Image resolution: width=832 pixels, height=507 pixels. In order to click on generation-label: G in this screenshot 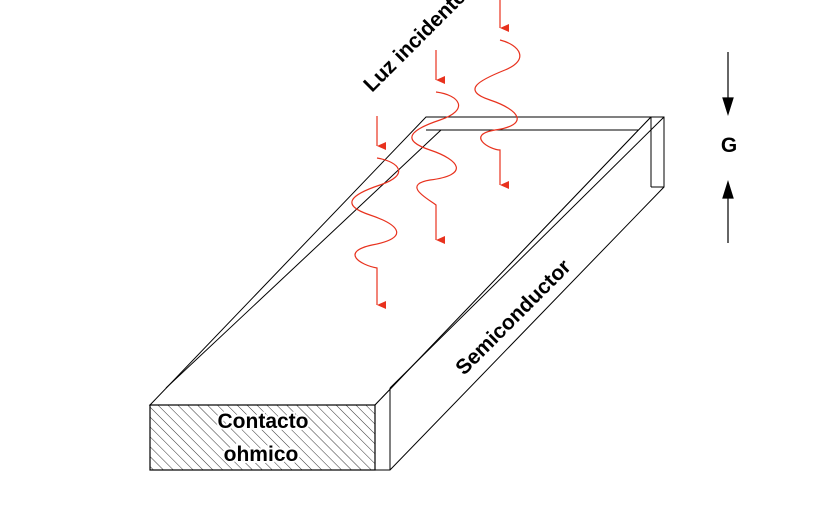, I will do `click(729, 145)`.